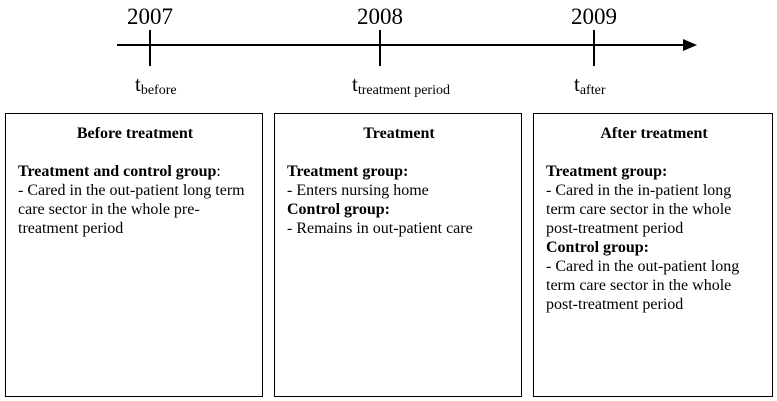 The width and height of the screenshot is (777, 401). What do you see at coordinates (592, 90) in the screenshot?
I see `time-subscript: after` at bounding box center [592, 90].